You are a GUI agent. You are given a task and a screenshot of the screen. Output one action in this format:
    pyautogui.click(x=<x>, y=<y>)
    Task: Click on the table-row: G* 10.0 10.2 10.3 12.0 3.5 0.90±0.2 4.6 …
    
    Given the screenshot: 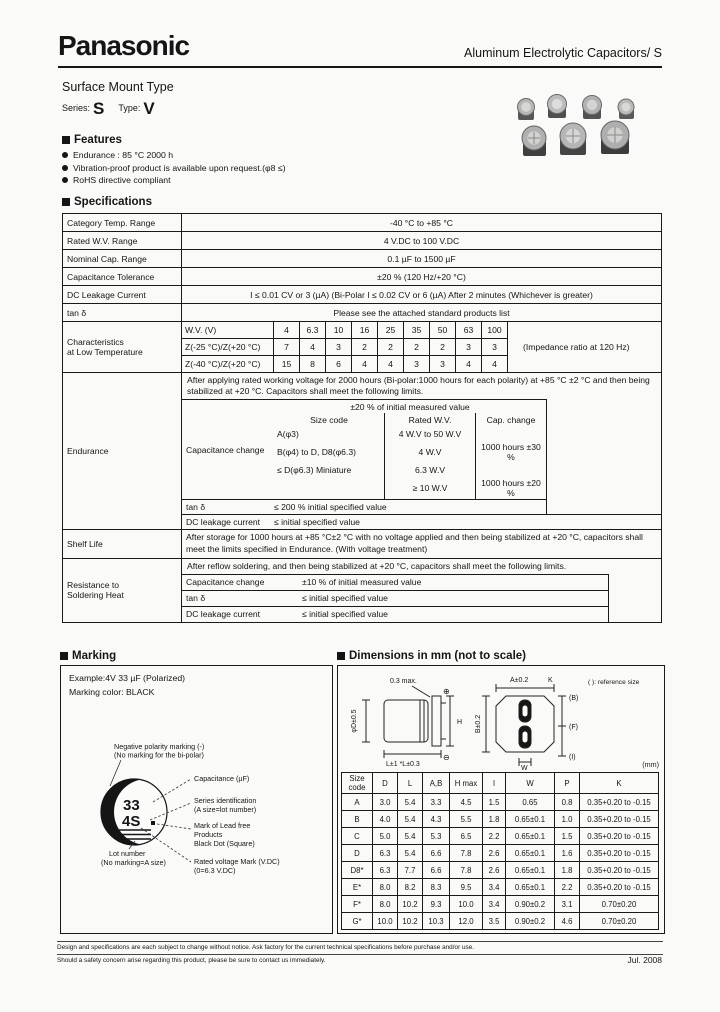 What is the action you would take?
    pyautogui.click(x=500, y=921)
    